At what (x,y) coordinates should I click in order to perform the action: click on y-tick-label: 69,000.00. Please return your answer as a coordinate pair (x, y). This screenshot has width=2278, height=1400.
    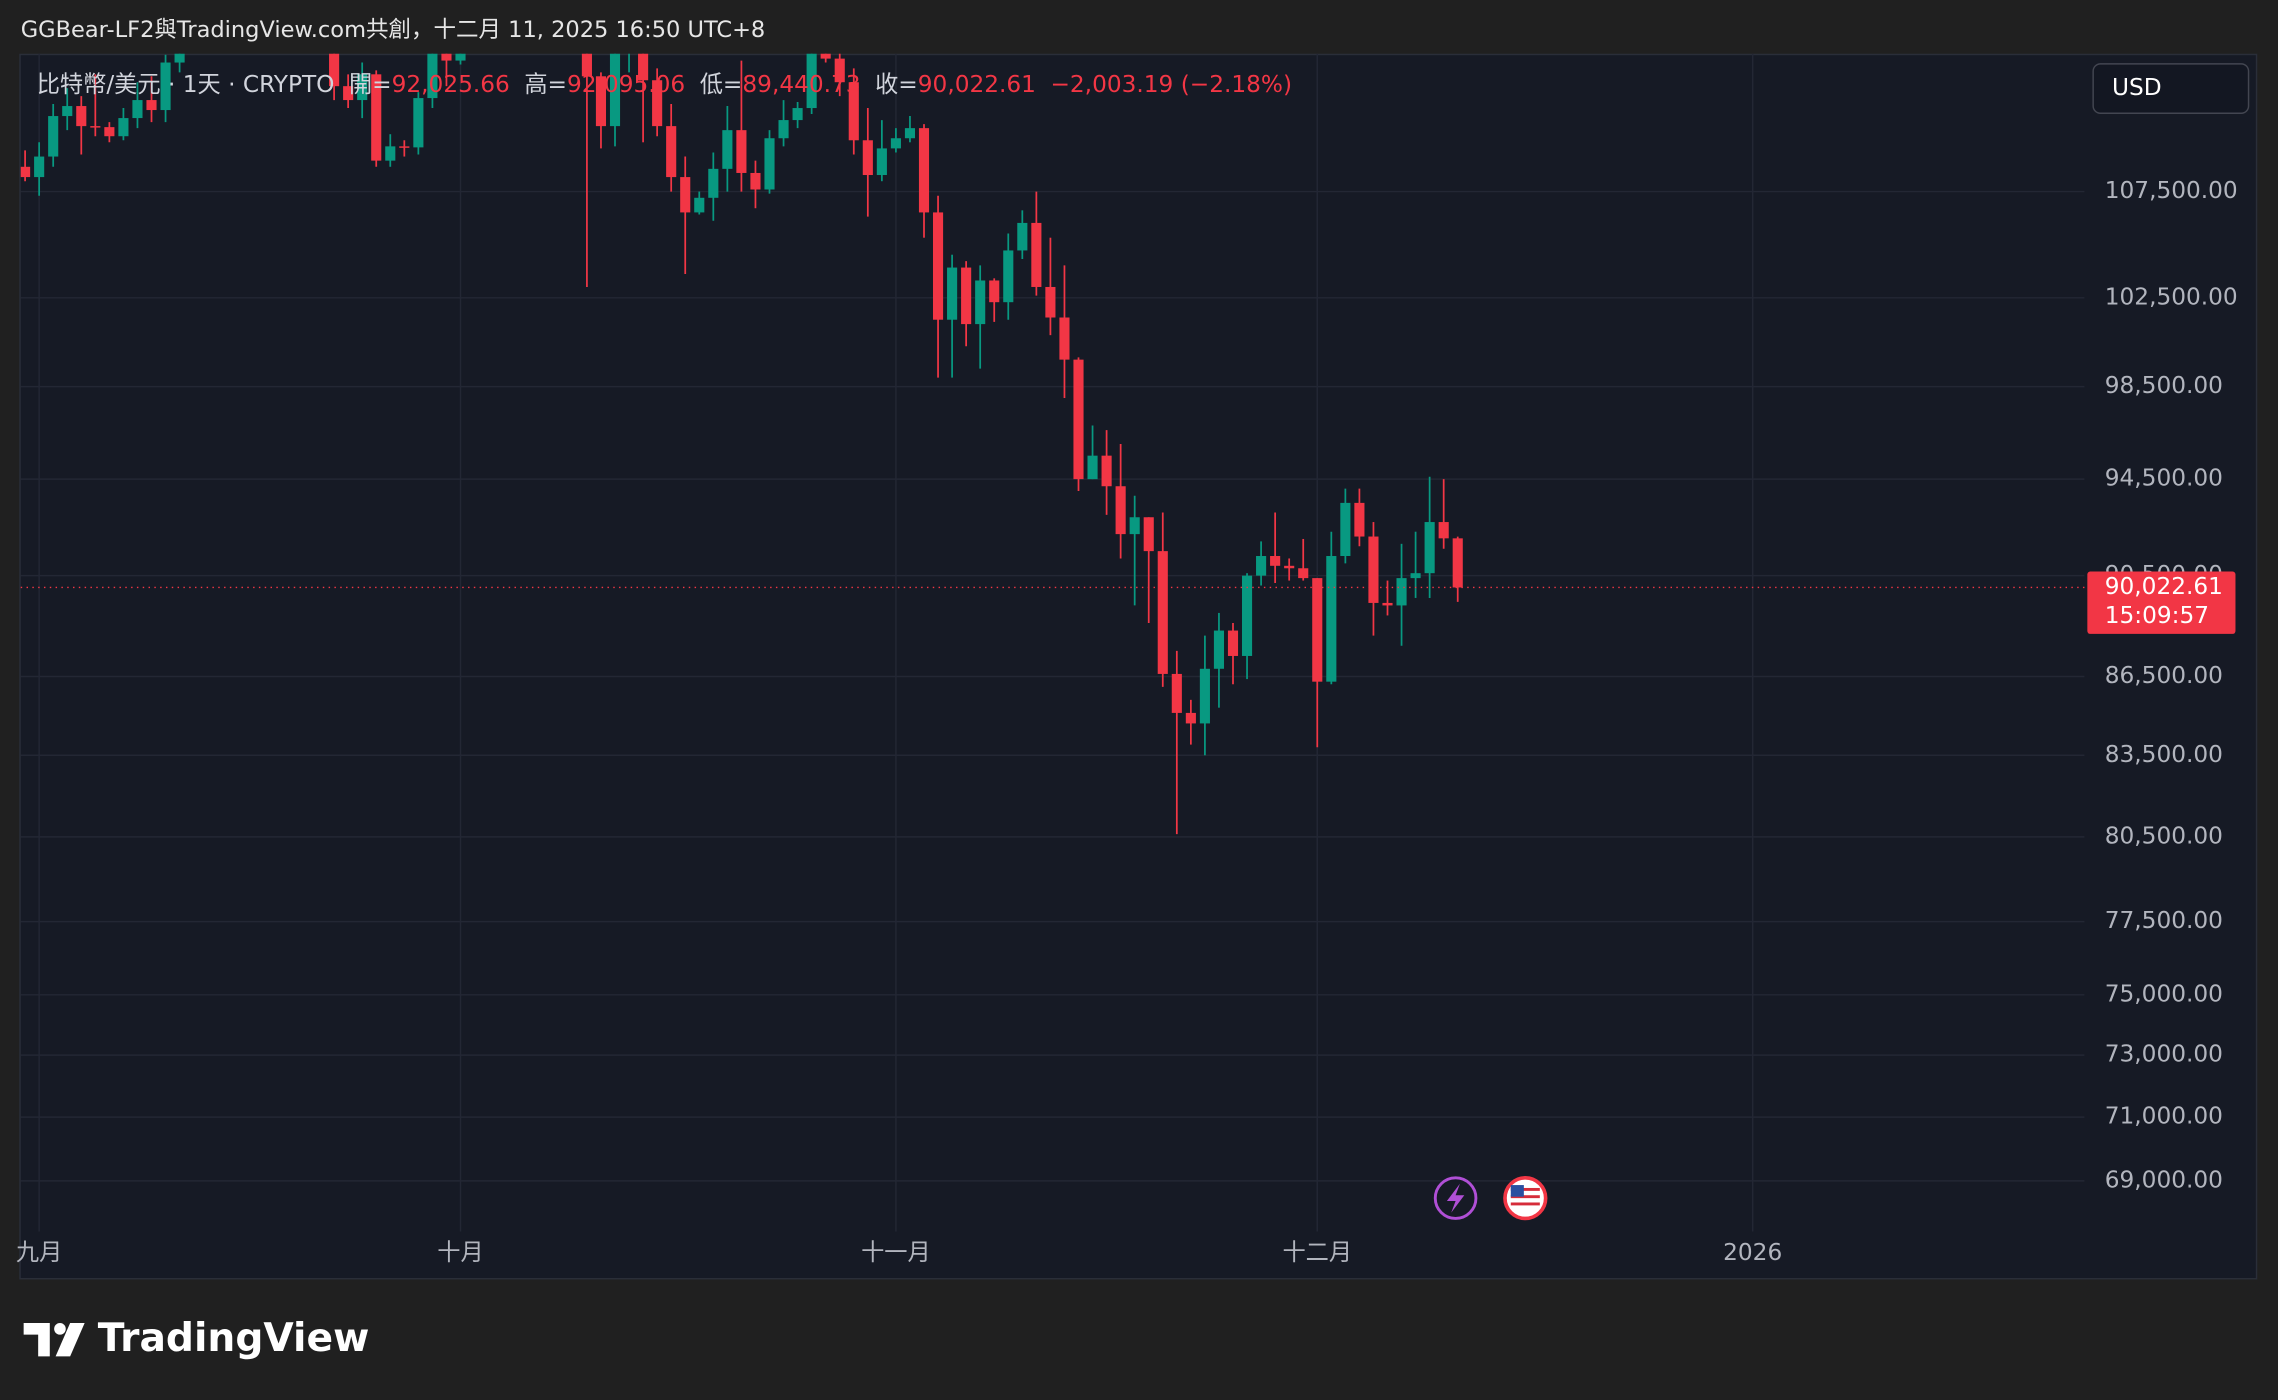
    Looking at the image, I should click on (2164, 1179).